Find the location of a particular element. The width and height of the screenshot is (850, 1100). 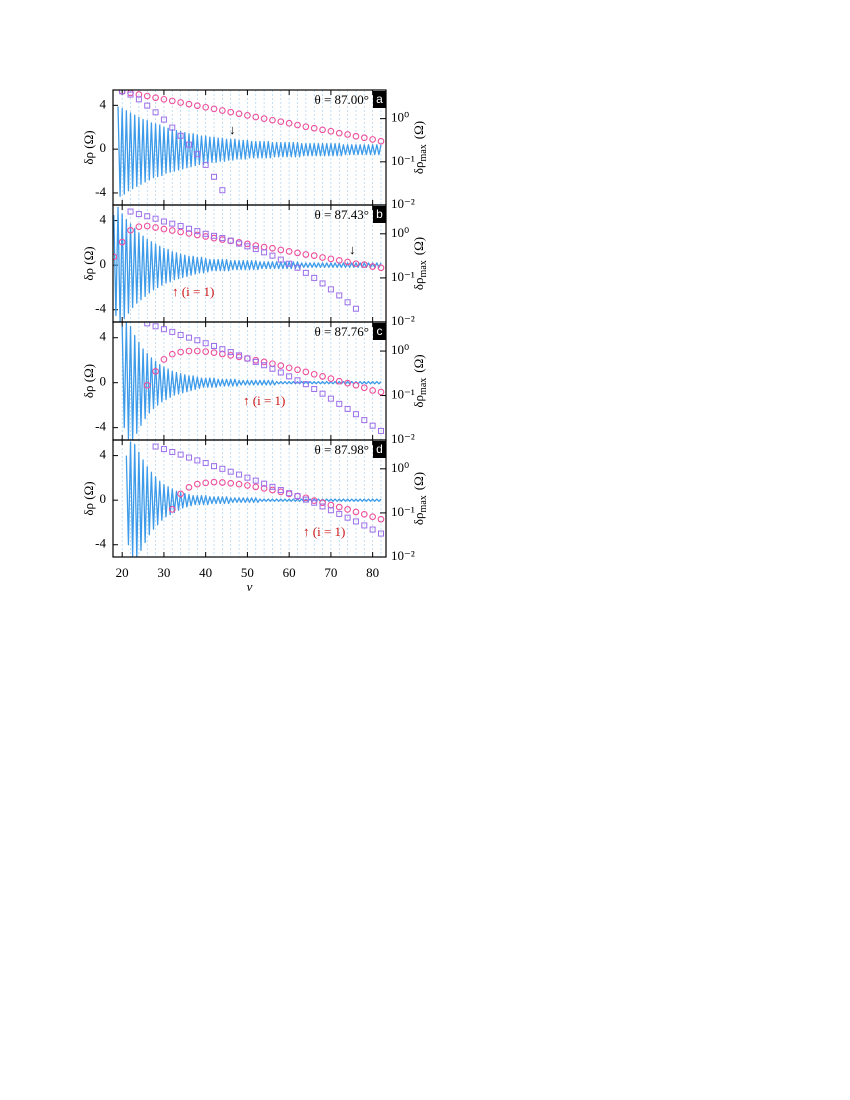

y2-tick-label: 10⁰ is located at coordinates (400, 117).